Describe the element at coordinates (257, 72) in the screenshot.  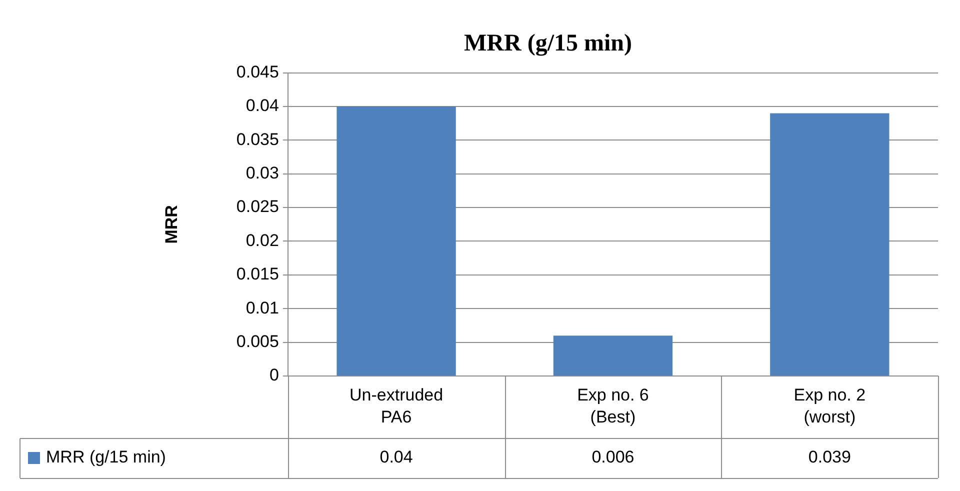
I see `y-tick-label: 0.045` at that location.